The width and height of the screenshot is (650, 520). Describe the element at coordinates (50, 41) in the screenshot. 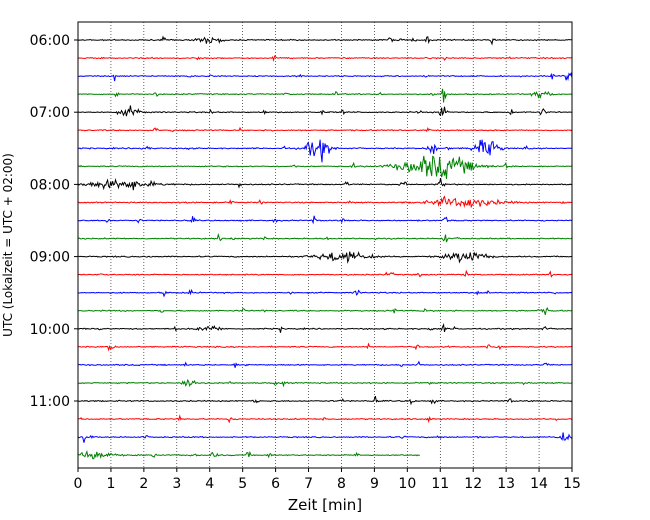

I see `y-tick-label: 06:00` at that location.